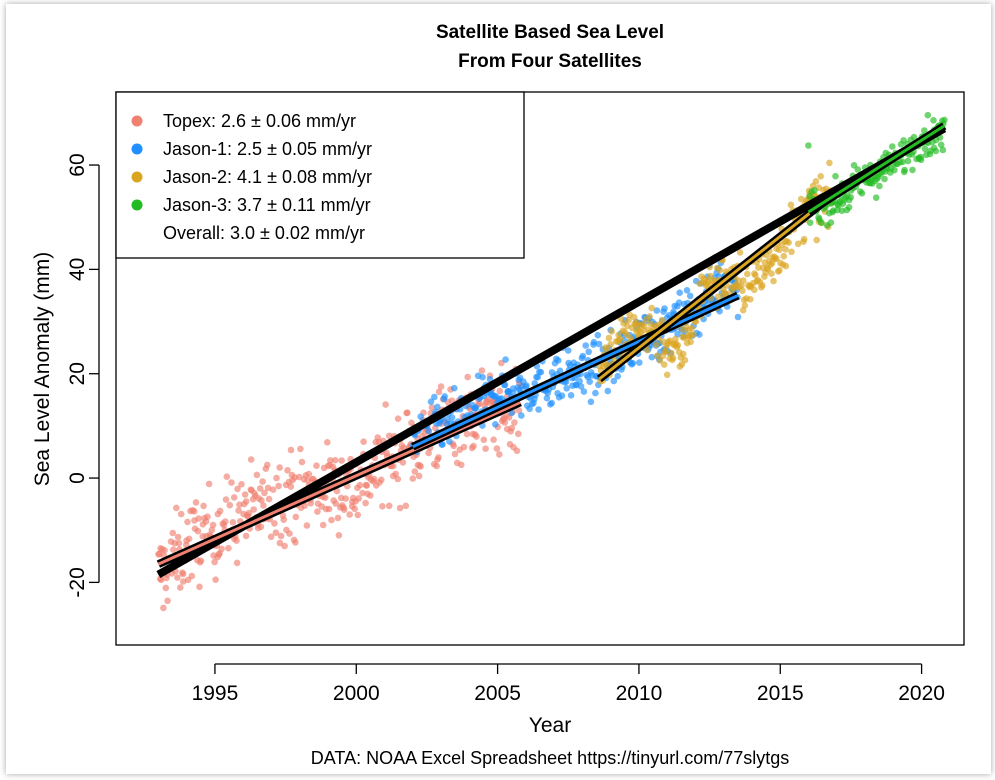 The image size is (995, 780). I want to click on x-axis-label: Year, so click(550, 725).